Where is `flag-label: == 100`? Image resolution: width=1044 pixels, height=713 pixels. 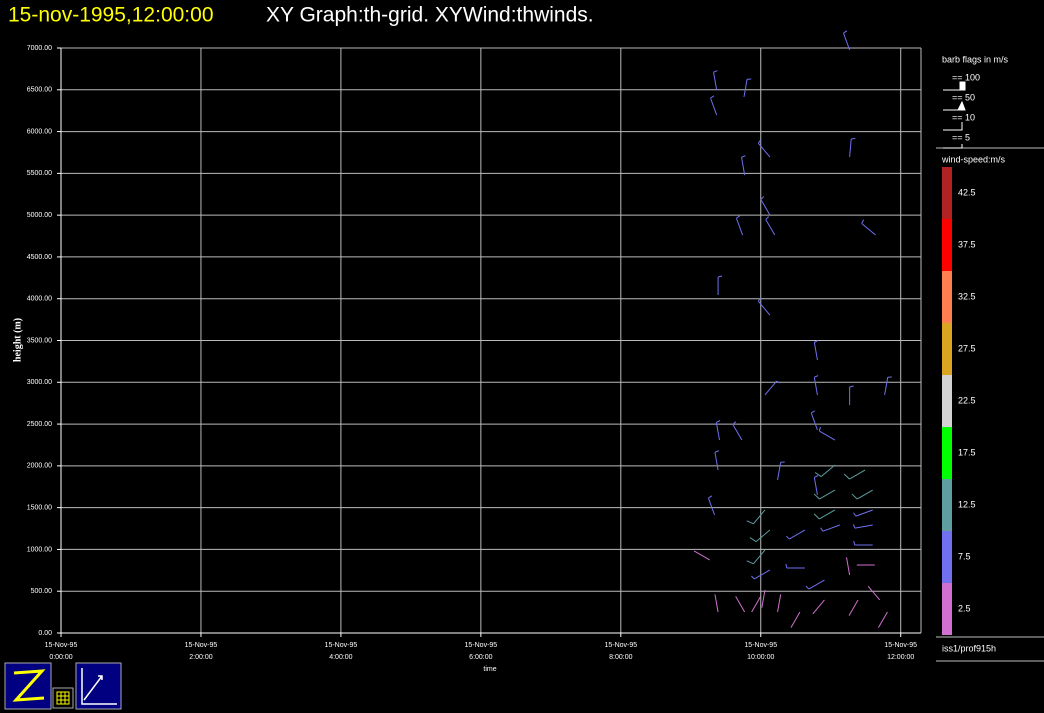 flag-label: == 100 is located at coordinates (966, 77).